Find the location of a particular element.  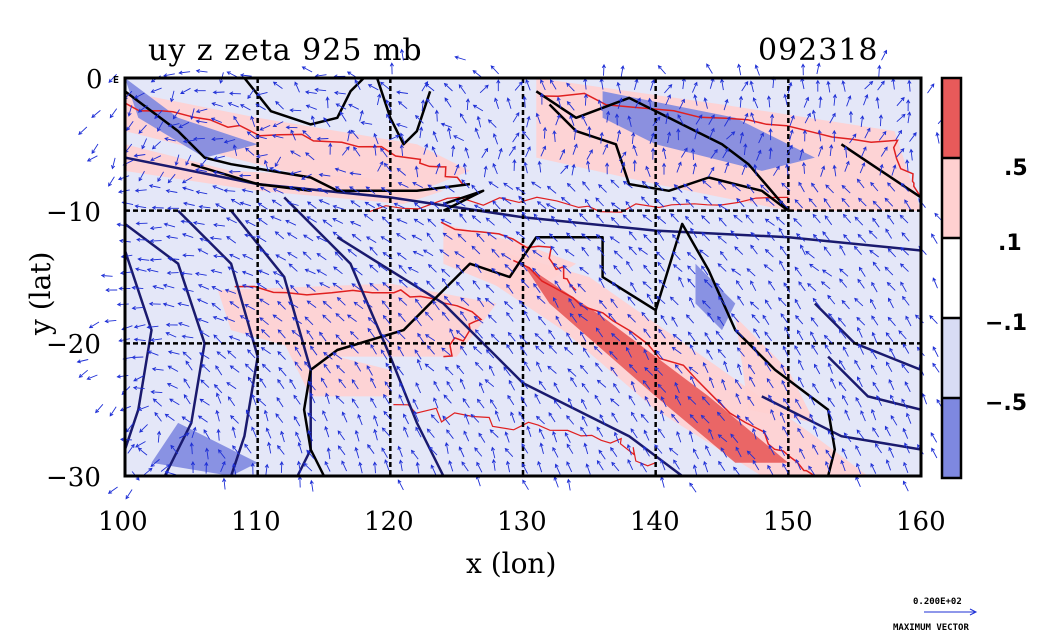

colorbar-swatch-mid-low is located at coordinates (951, 358).